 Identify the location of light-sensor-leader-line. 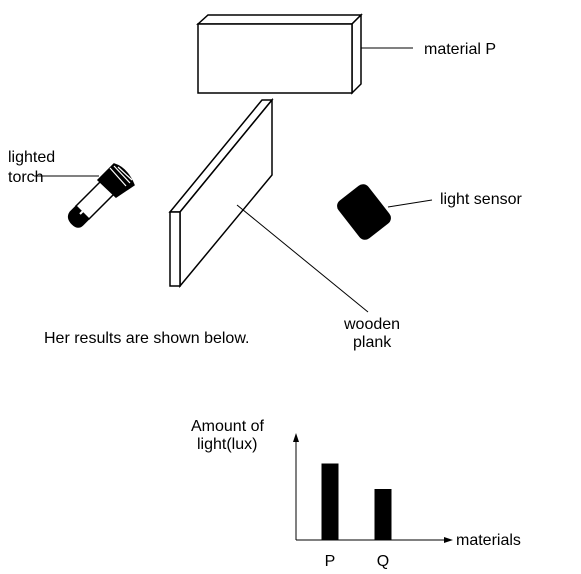
(410, 203).